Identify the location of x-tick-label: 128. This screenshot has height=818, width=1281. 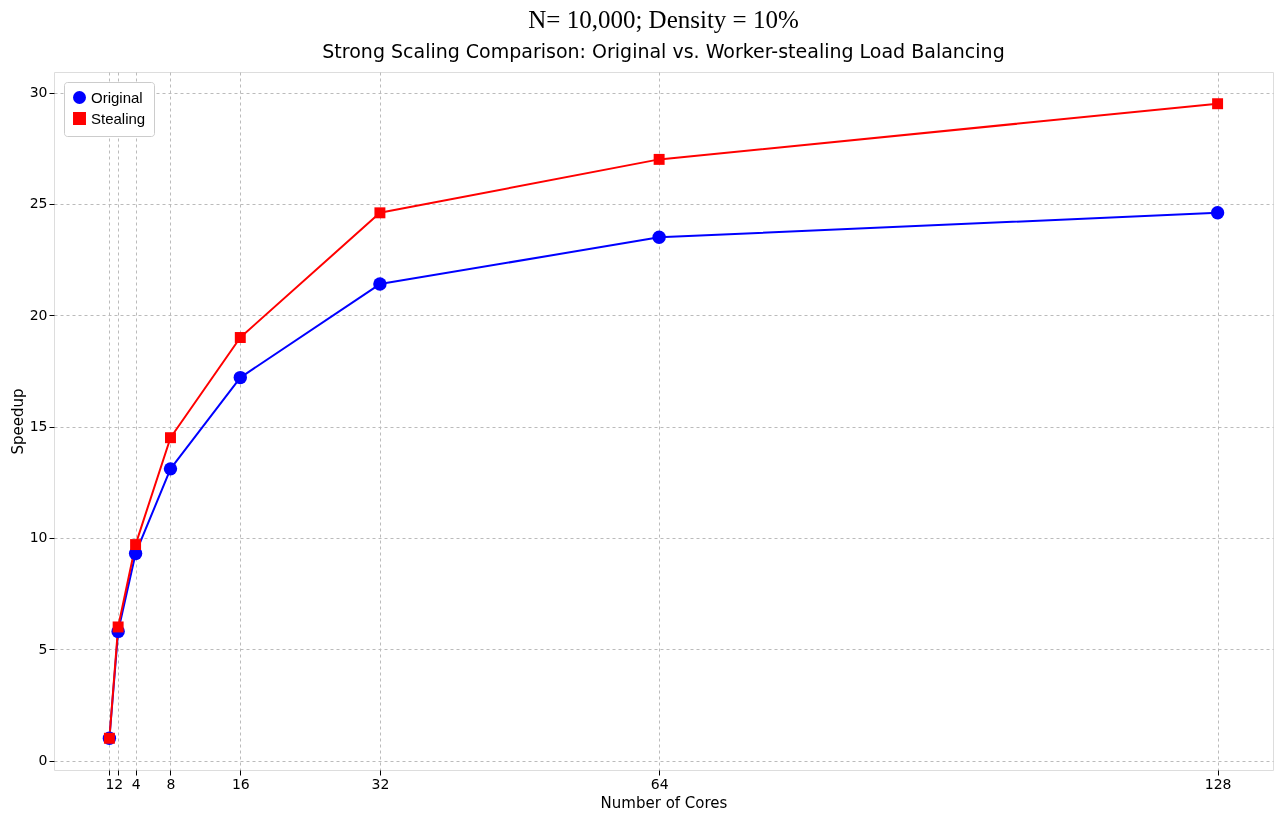
(1218, 783).